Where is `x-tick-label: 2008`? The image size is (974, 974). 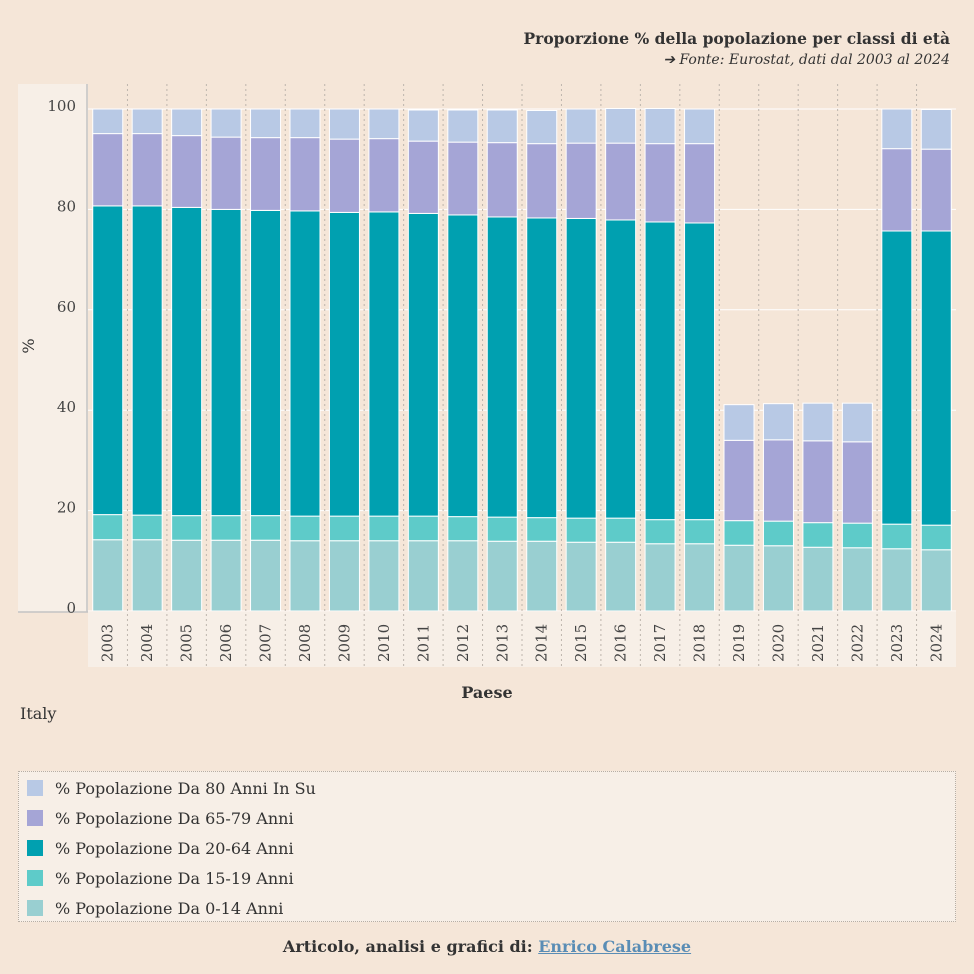 x-tick-label: 2008 is located at coordinates (305, 643).